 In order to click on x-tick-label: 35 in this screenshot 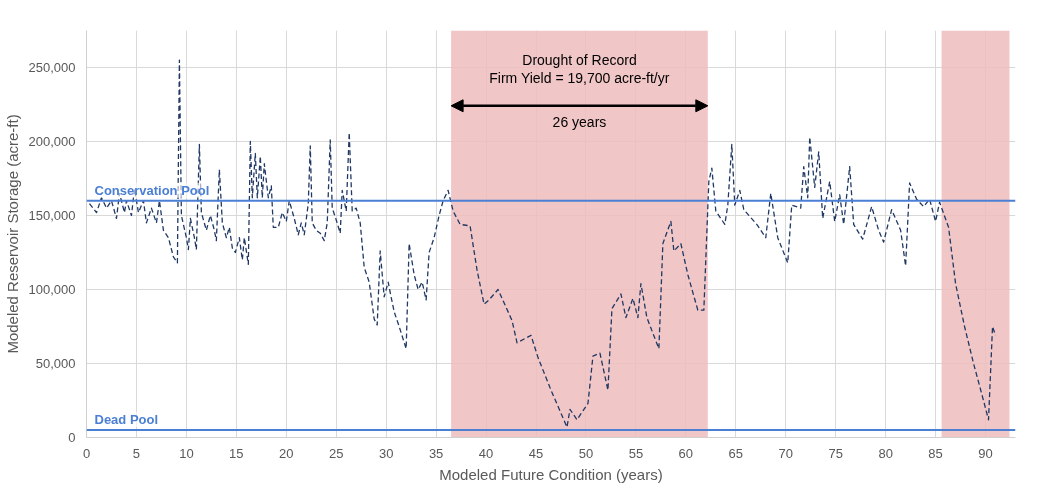, I will do `click(436, 453)`.